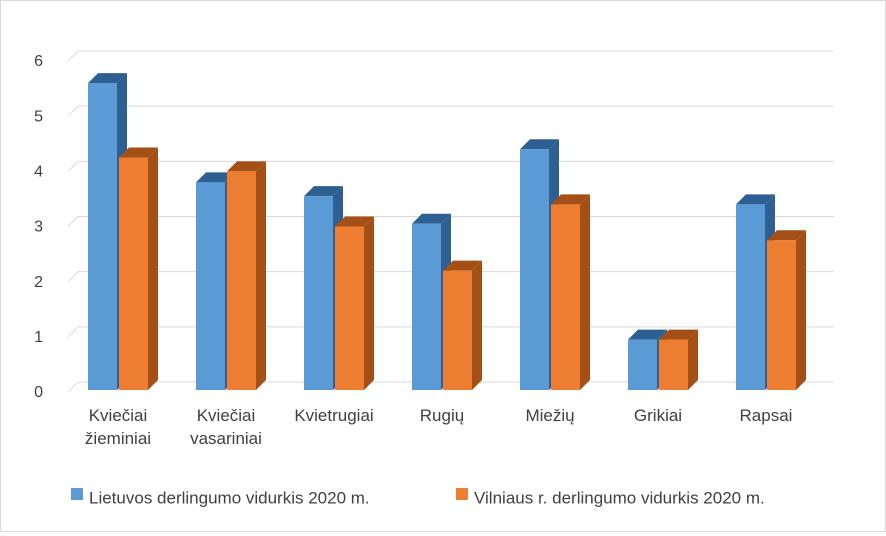 The image size is (886, 536). I want to click on legend-item: Vilniaus r. derlingumo vidurkis 2020 m., so click(610, 497).